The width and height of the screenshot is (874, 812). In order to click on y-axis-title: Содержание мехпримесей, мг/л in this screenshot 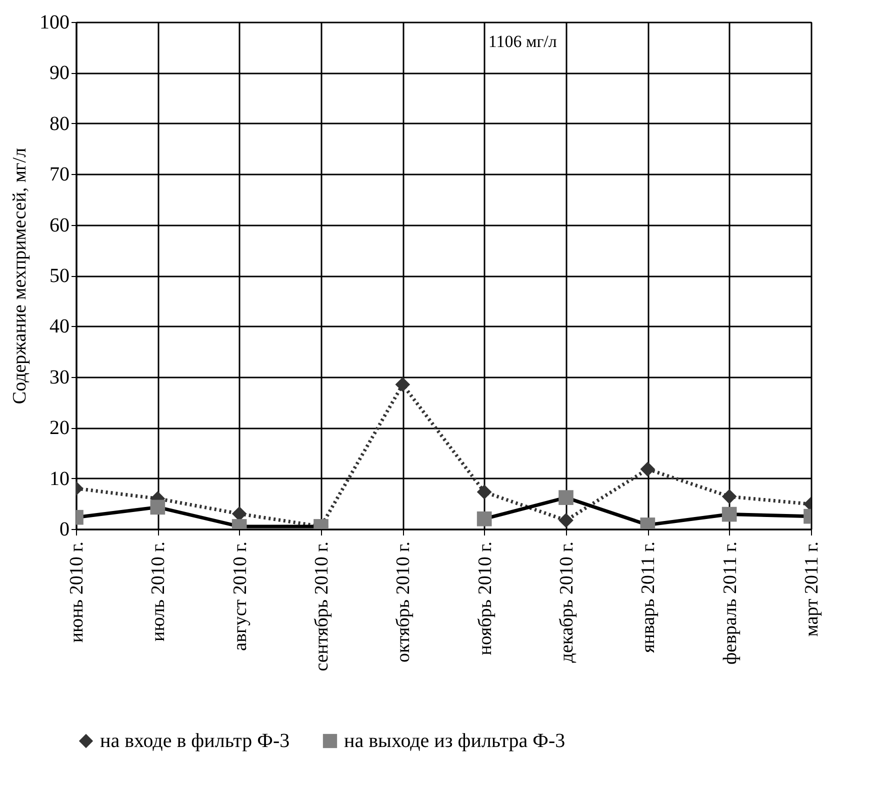, I will do `click(20, 275)`.